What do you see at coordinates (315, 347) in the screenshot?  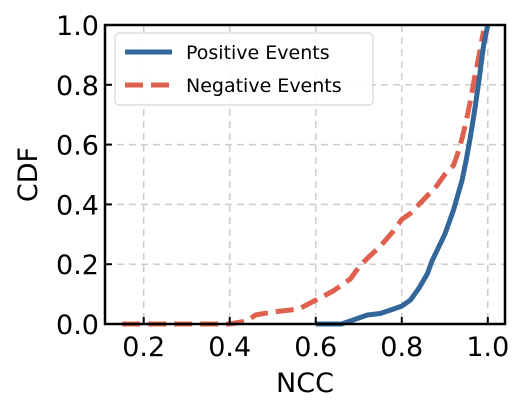 I see `x-tick-label: 0.6` at bounding box center [315, 347].